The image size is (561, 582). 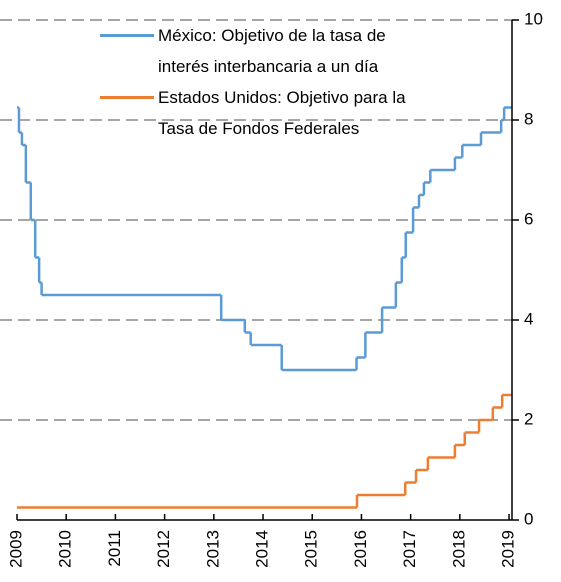 I want to click on y-tick-label: 8, so click(x=528, y=118).